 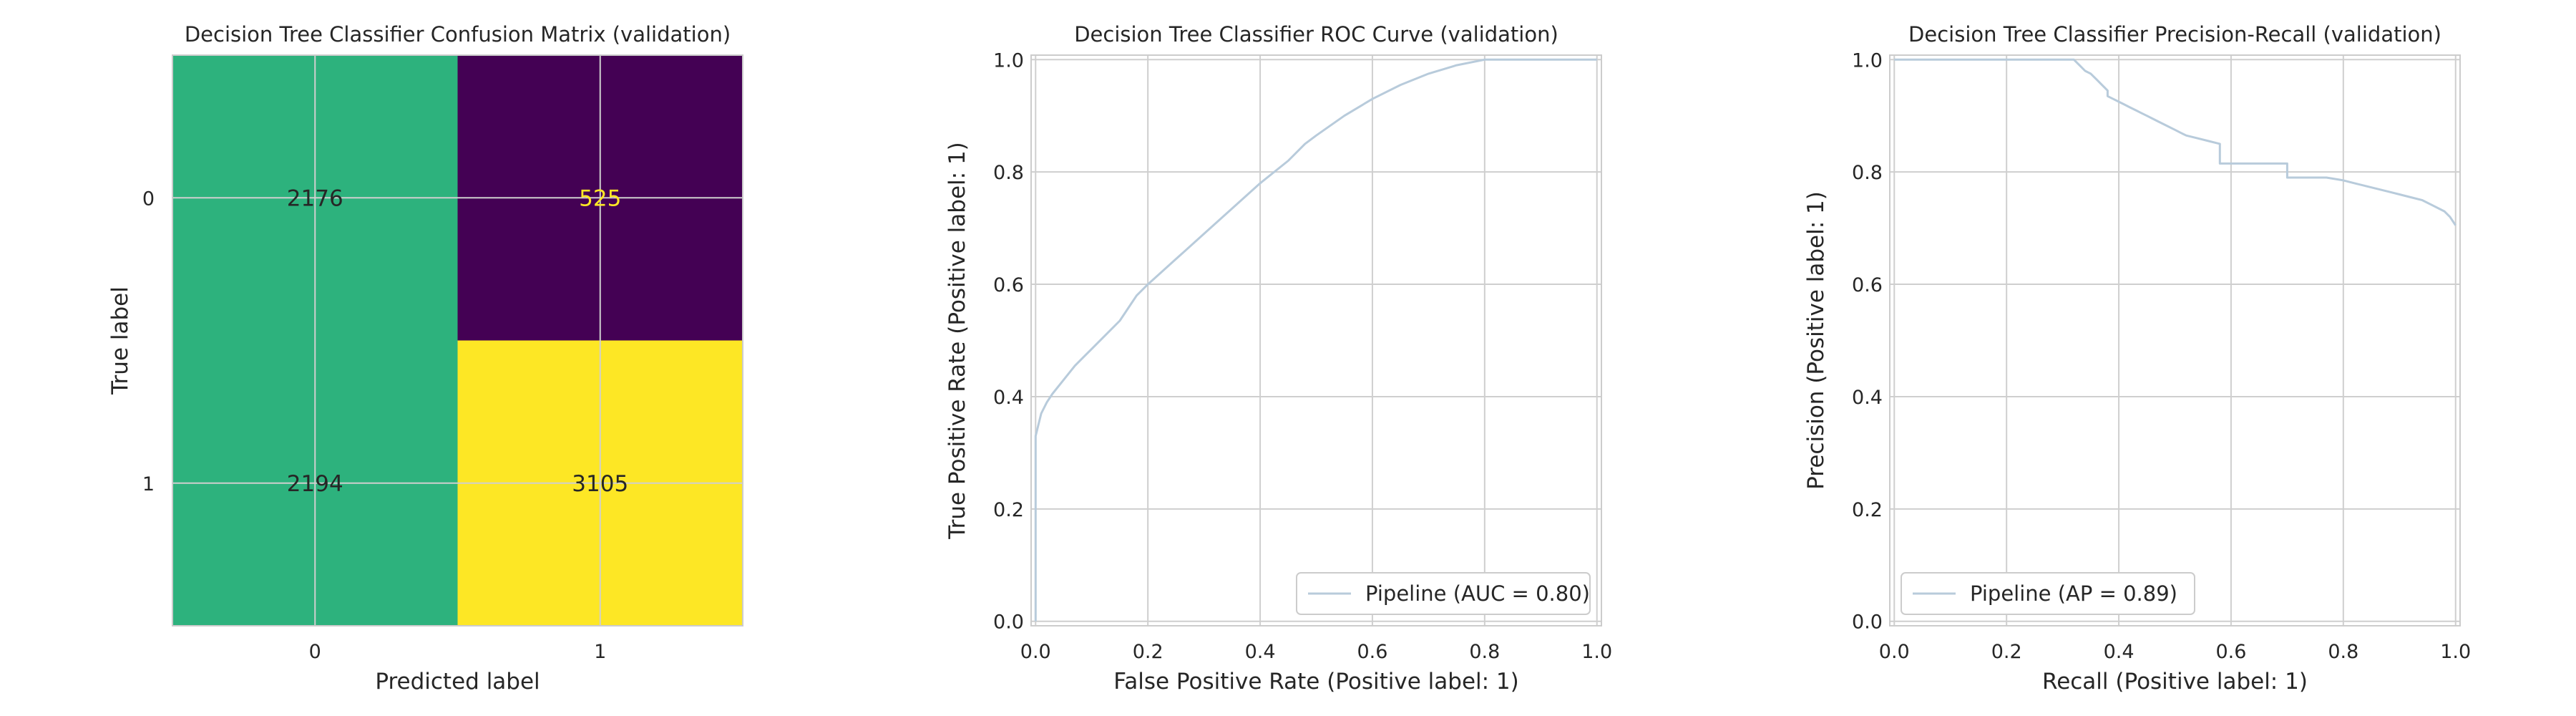 What do you see at coordinates (957, 341) in the screenshot?
I see `y-axis-label: True Positive Rate (Positive label: 1)` at bounding box center [957, 341].